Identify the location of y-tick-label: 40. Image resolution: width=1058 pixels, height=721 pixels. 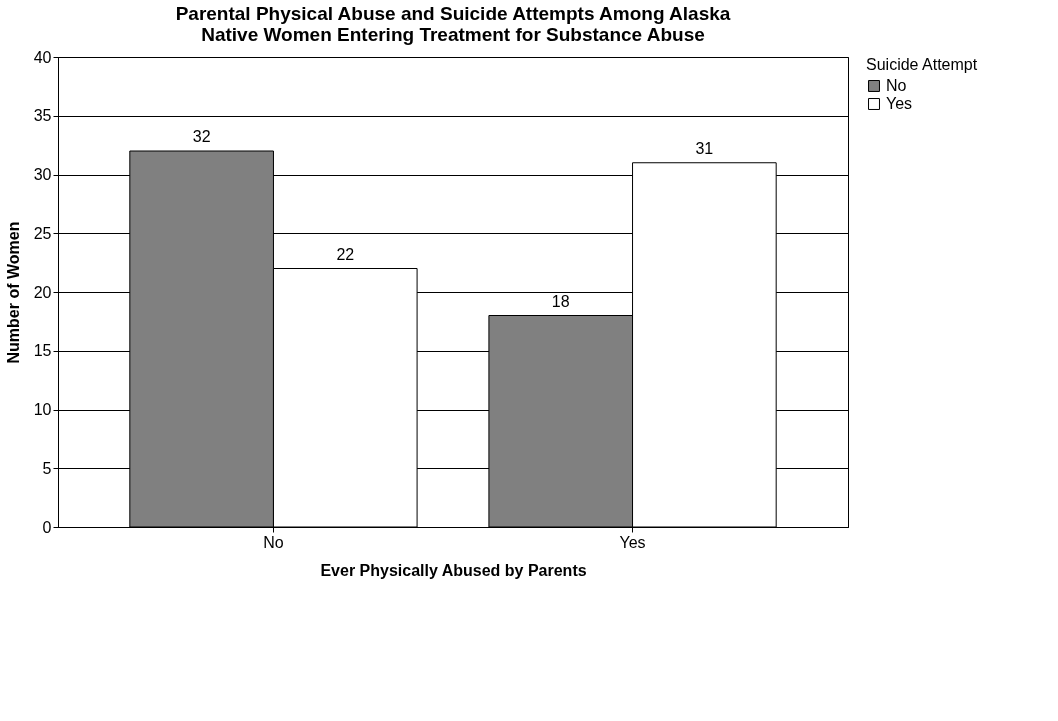
(42, 57).